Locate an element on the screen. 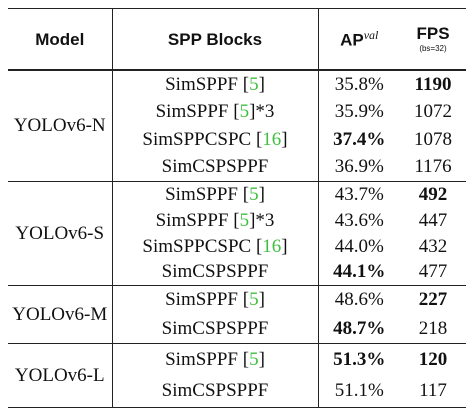  ap-cell: 48.7% is located at coordinates (359, 329).